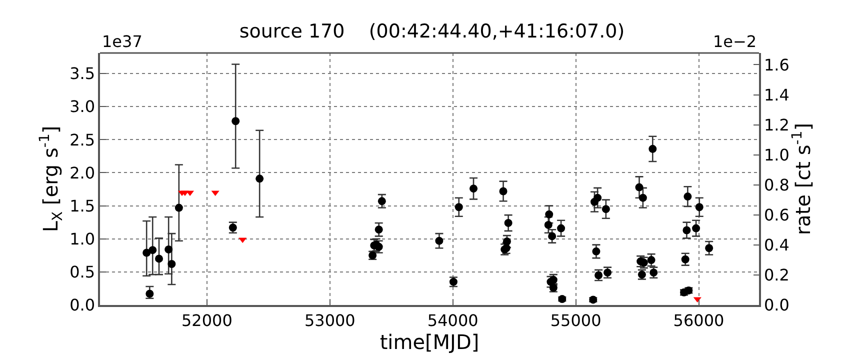 This screenshot has height=360, width=864. Describe the element at coordinates (777, 64) in the screenshot. I see `y2-tick-label: 1.6` at that location.